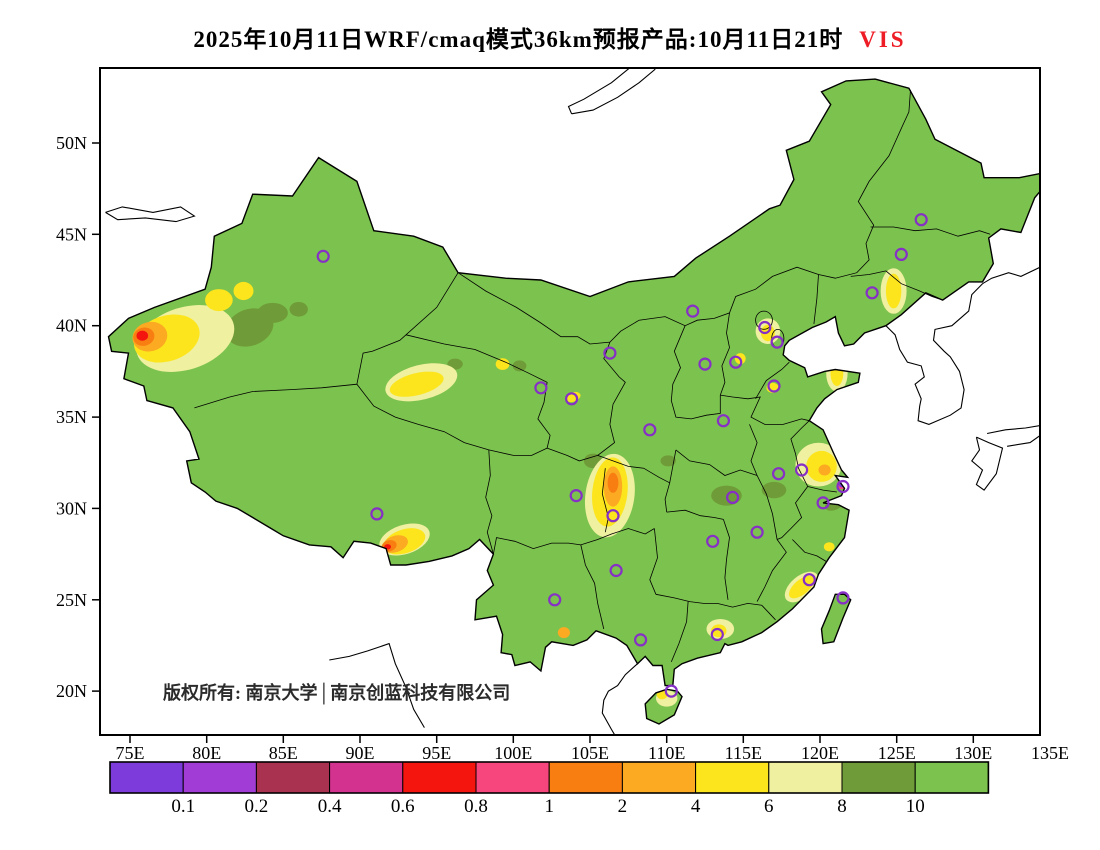  I want to click on colorbar-label: 2, so click(623, 806).